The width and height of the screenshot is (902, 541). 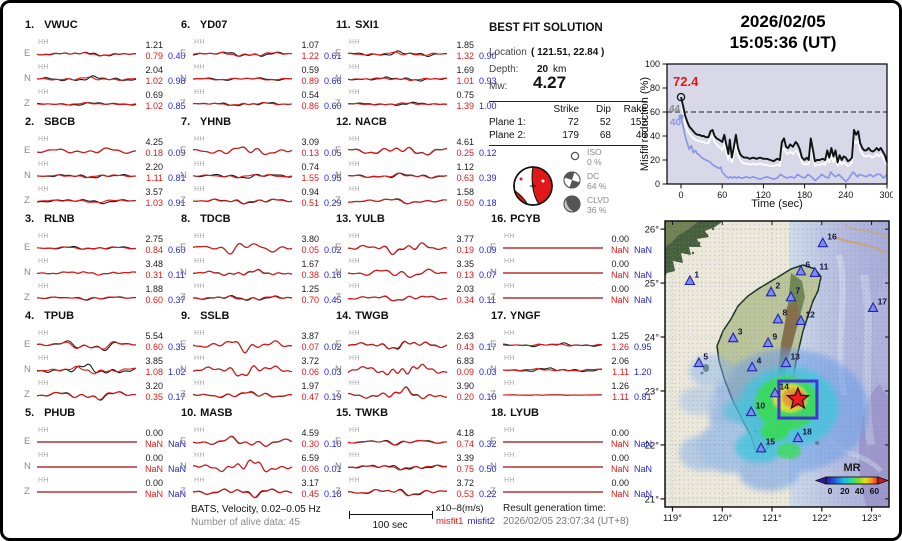 I want to click on obs-amplitude: 0.00, so click(x=620, y=239).